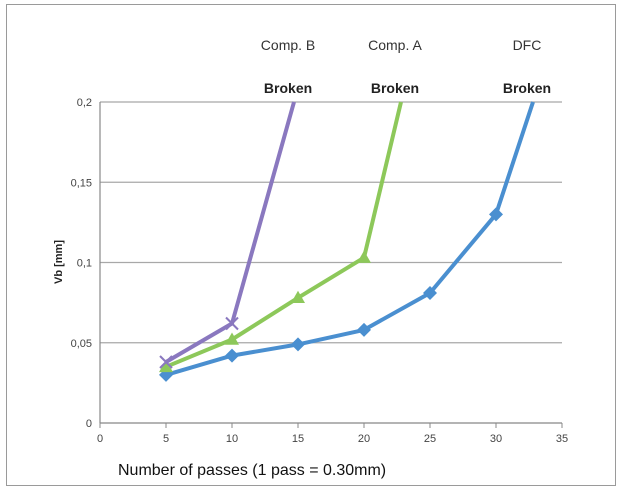 The width and height of the screenshot is (621, 492). I want to click on y-axis-label: Vb [mm], so click(59, 262).